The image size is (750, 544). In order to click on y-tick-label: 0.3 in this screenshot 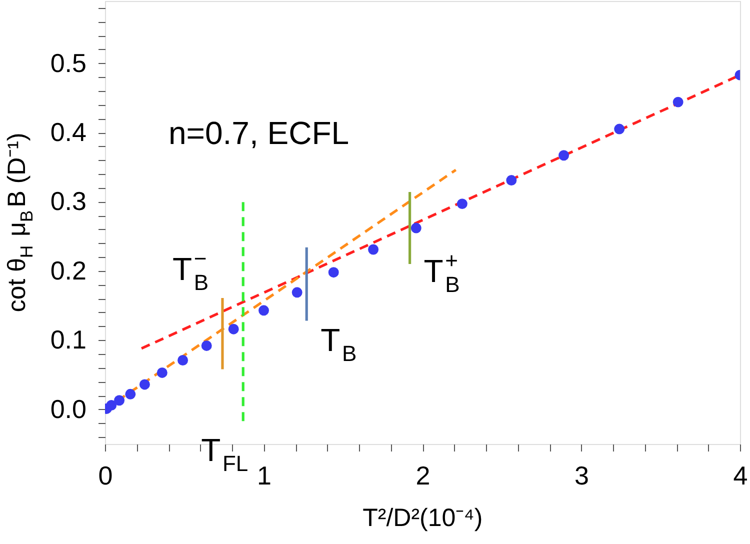, I will do `click(68, 201)`.